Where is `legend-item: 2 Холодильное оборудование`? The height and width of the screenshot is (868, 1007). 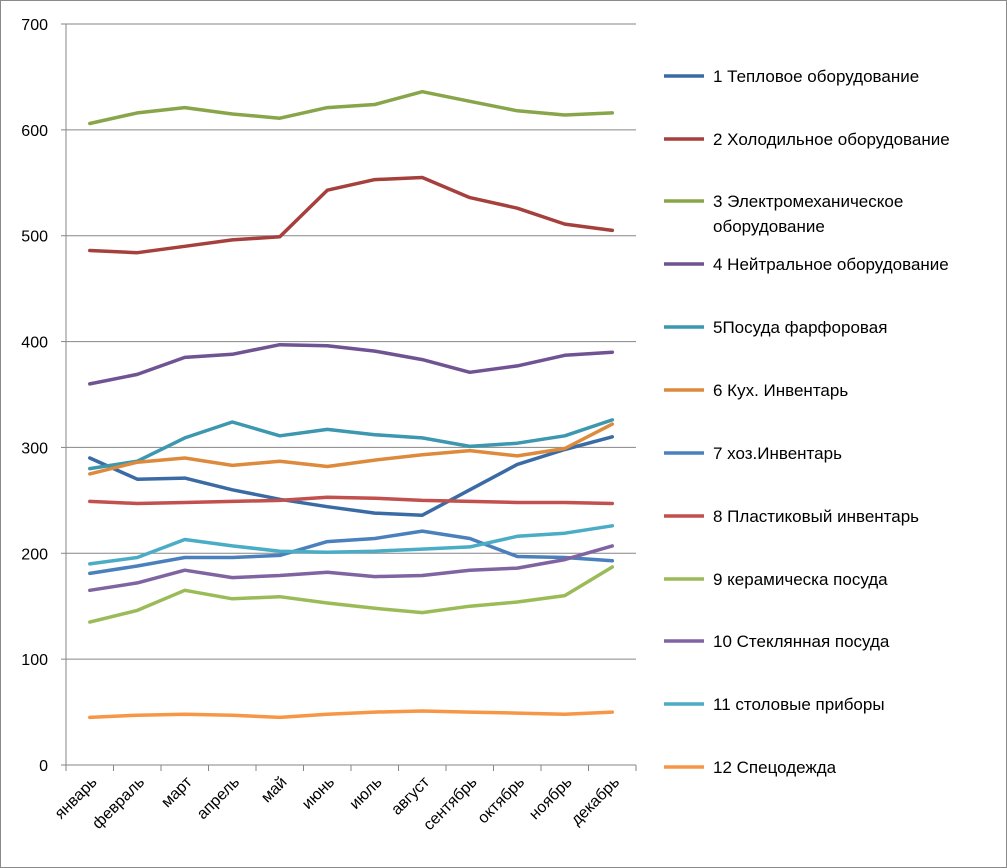
legend-item: 2 Холодильное оборудование is located at coordinates (807, 139).